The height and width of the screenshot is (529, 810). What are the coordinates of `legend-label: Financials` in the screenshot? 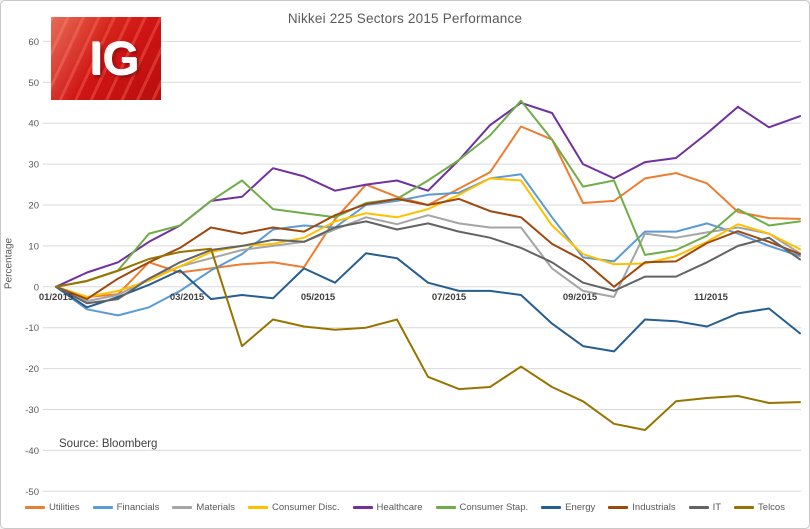 It's located at (138, 507).